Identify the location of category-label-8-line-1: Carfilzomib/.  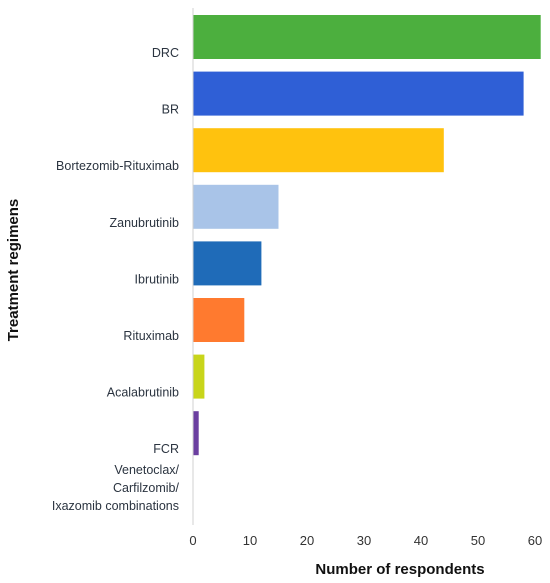
(146, 488).